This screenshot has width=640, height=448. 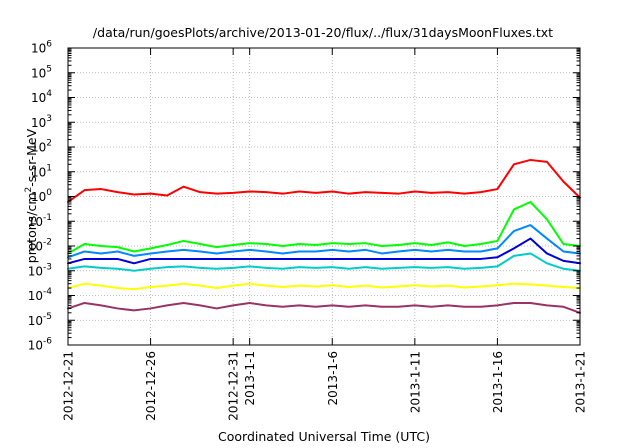 I want to click on y-tick-label: 10⁵, so click(x=41, y=72).